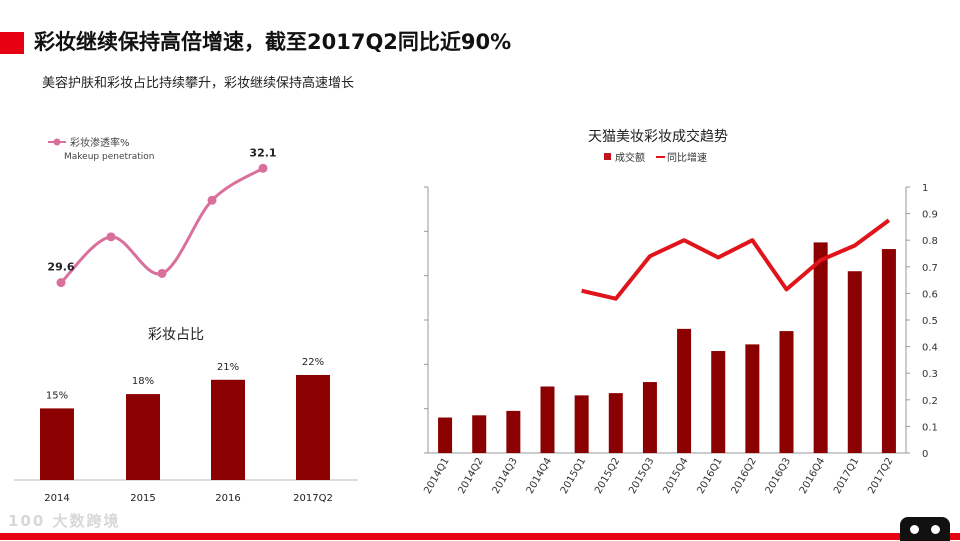 This screenshot has height=541, width=960. What do you see at coordinates (313, 498) in the screenshot?
I see `share-x-tick-label: 2017Q2` at bounding box center [313, 498].